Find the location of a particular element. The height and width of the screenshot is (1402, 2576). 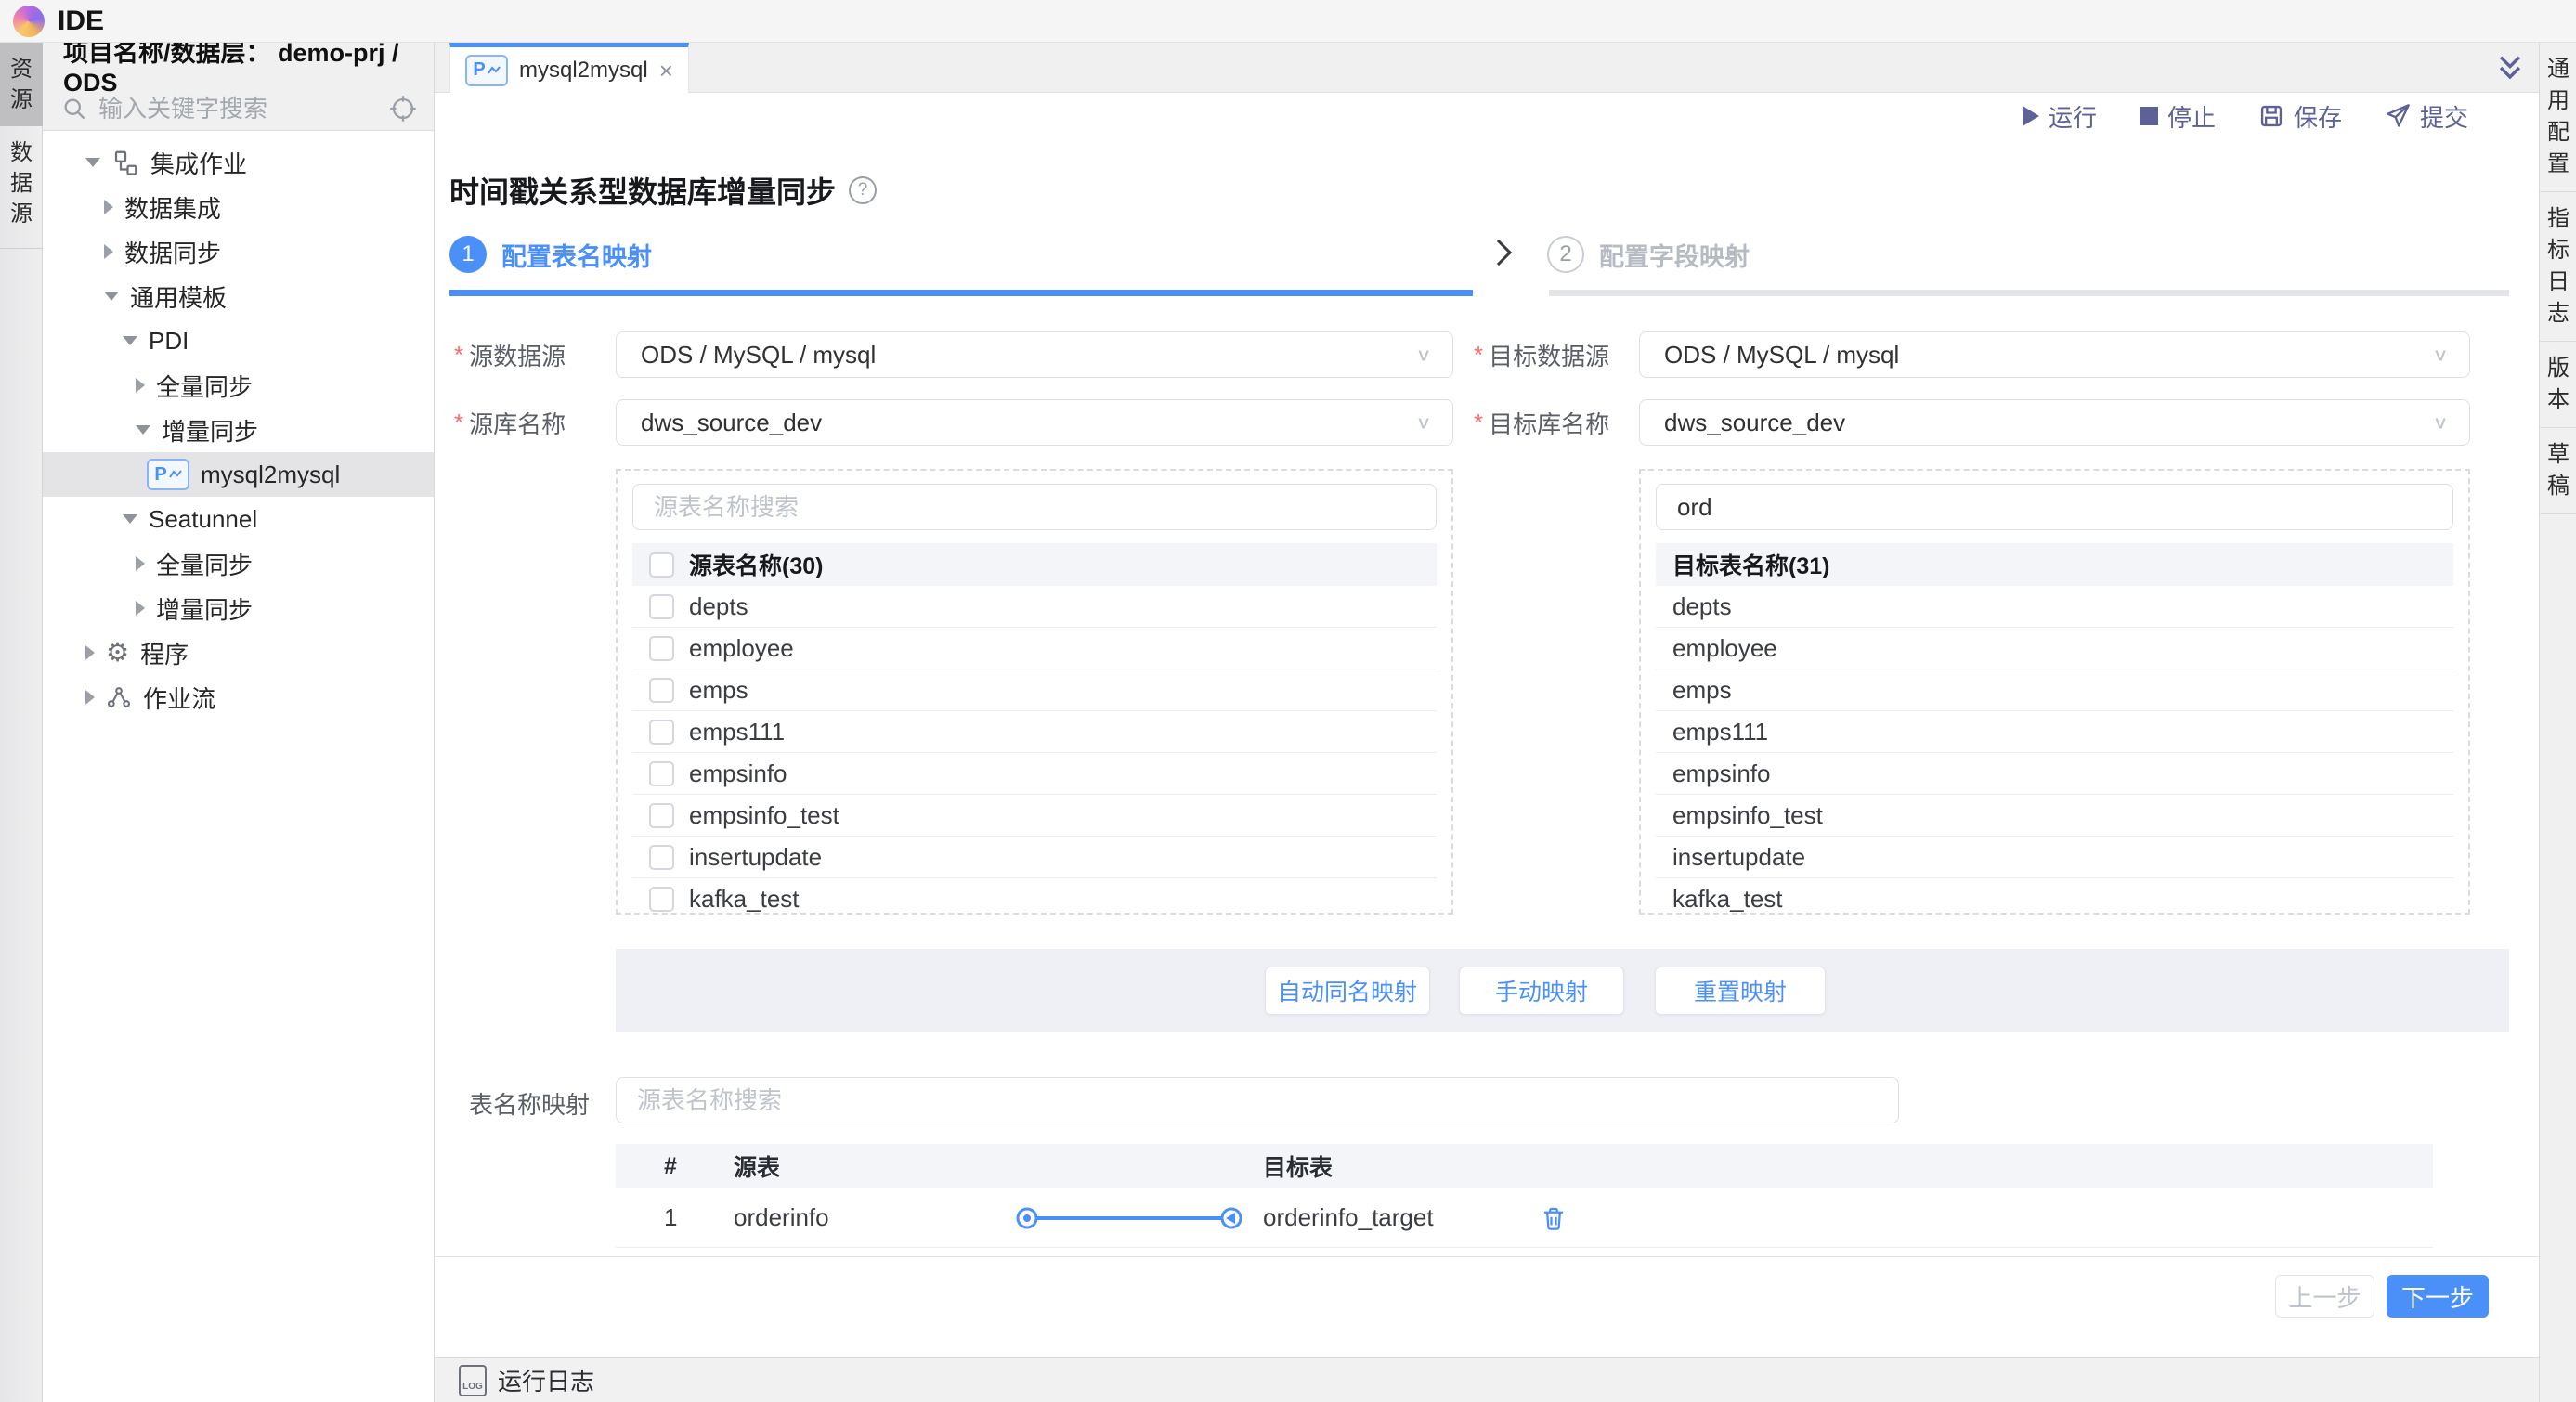

table-name: empsinfo is located at coordinates (1722, 773).